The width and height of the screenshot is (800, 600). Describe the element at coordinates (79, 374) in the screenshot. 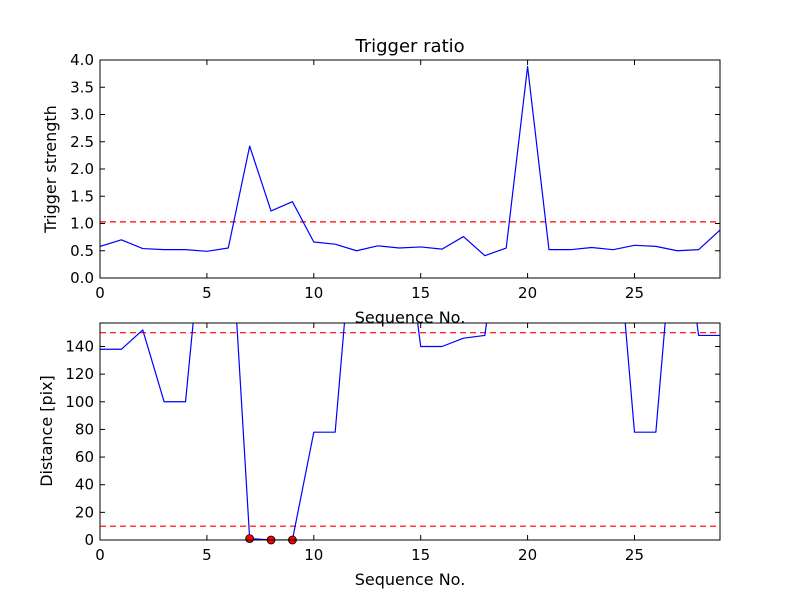

I see `y-tick-label: 120` at that location.